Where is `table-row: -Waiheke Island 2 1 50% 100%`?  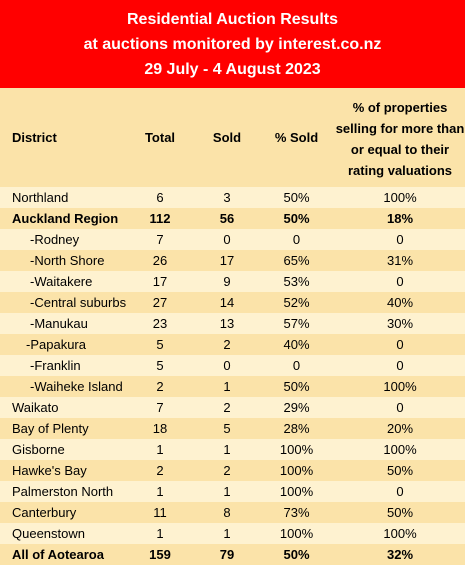 table-row: -Waiheke Island 2 1 50% 100% is located at coordinates (232, 386).